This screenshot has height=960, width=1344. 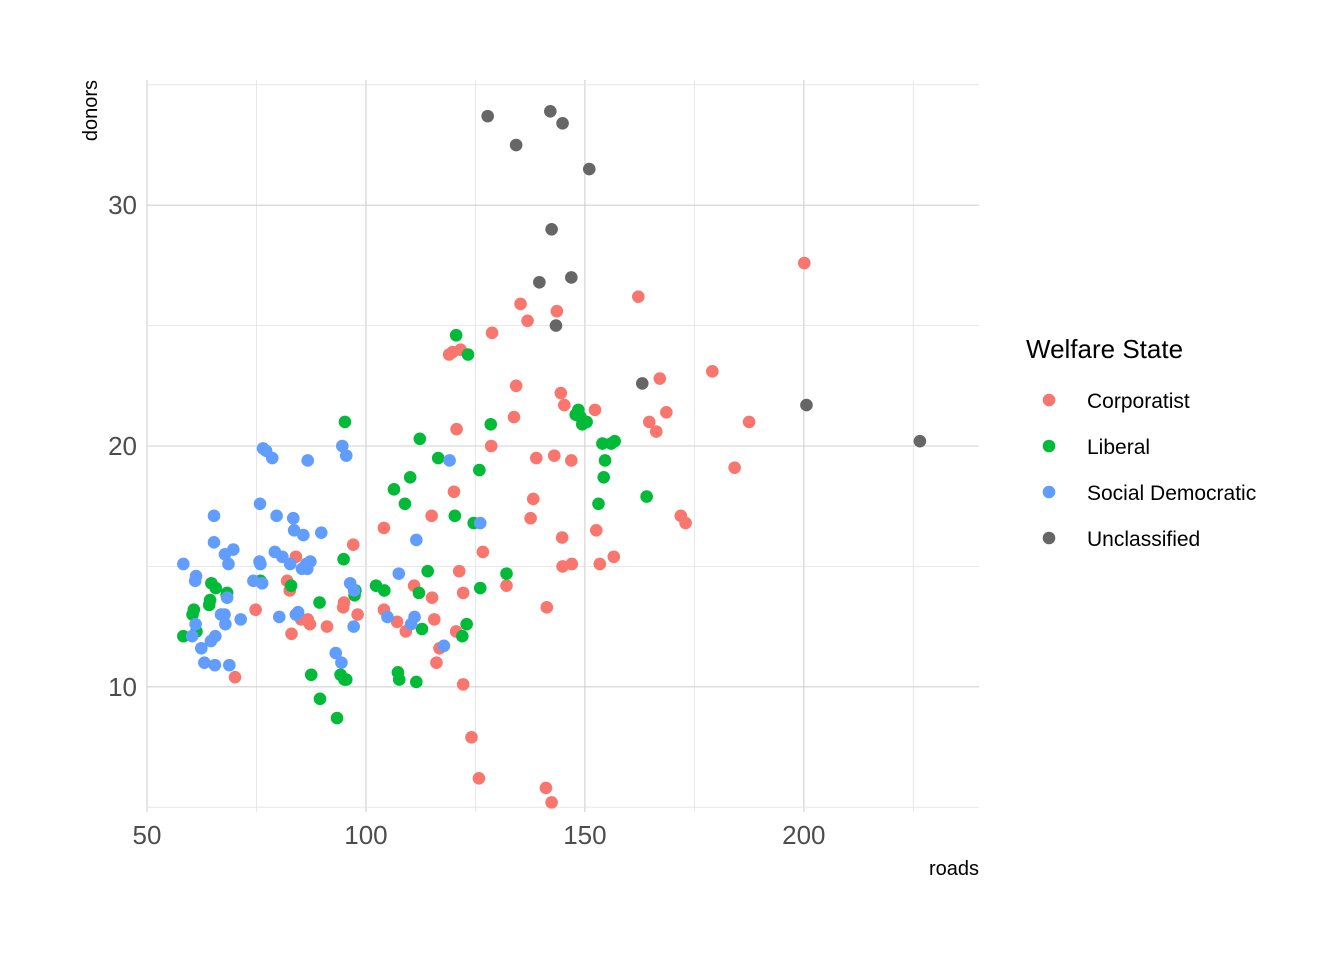 I want to click on legend-key-unclassified, so click(x=1049, y=538).